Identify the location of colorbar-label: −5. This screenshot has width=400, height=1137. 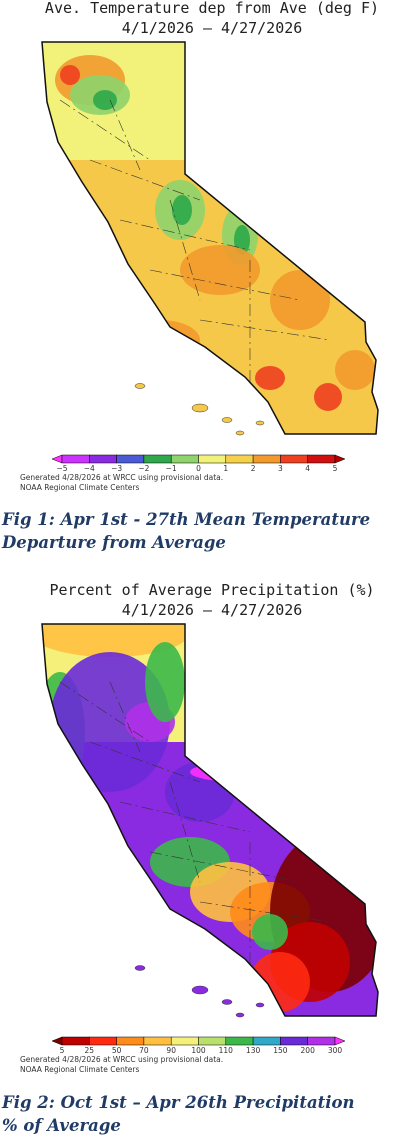
(61, 468).